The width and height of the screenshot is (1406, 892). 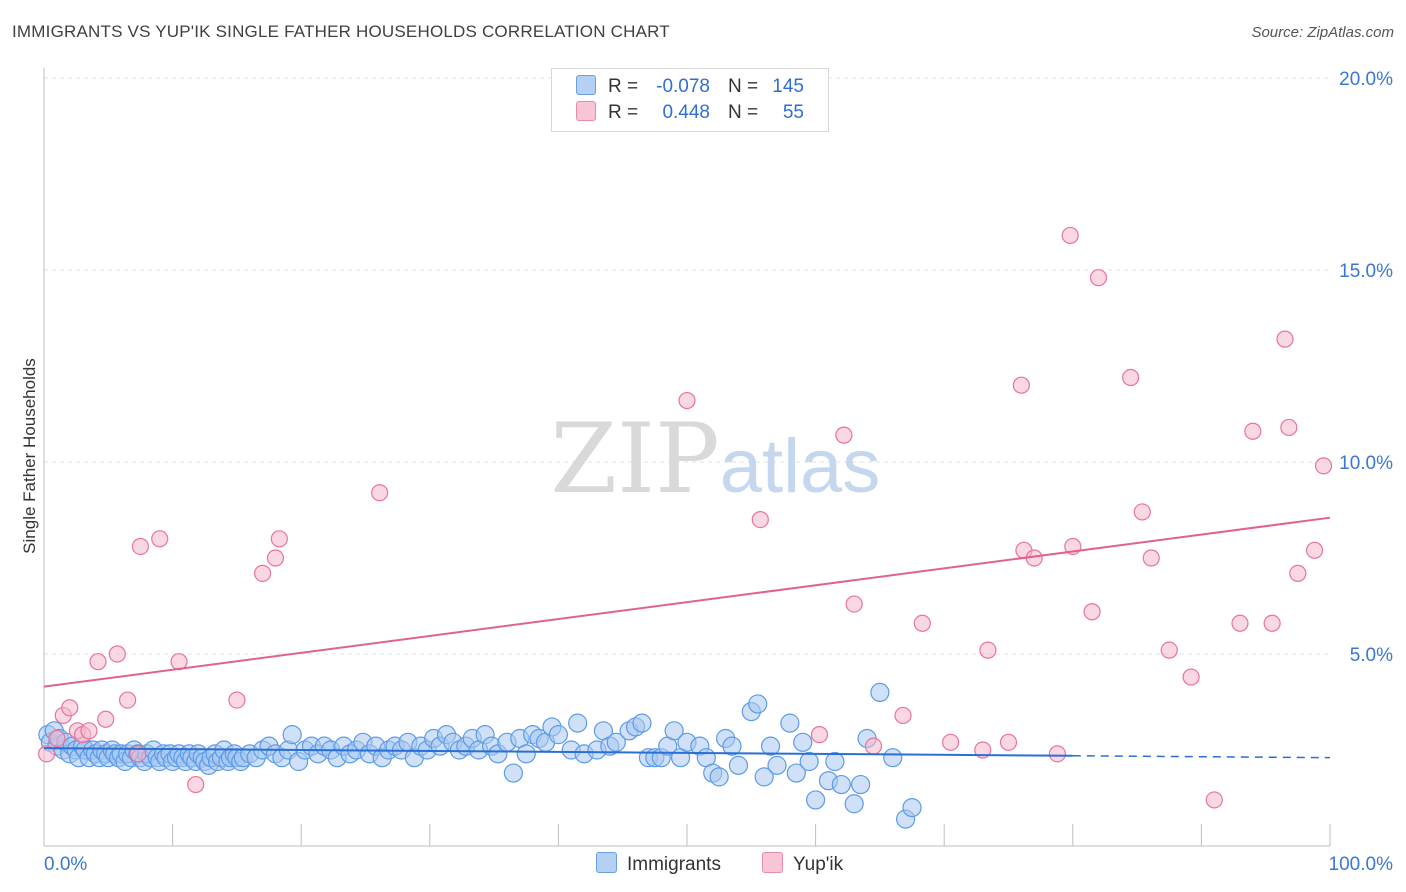 I want to click on n-value: 55, so click(x=793, y=112).